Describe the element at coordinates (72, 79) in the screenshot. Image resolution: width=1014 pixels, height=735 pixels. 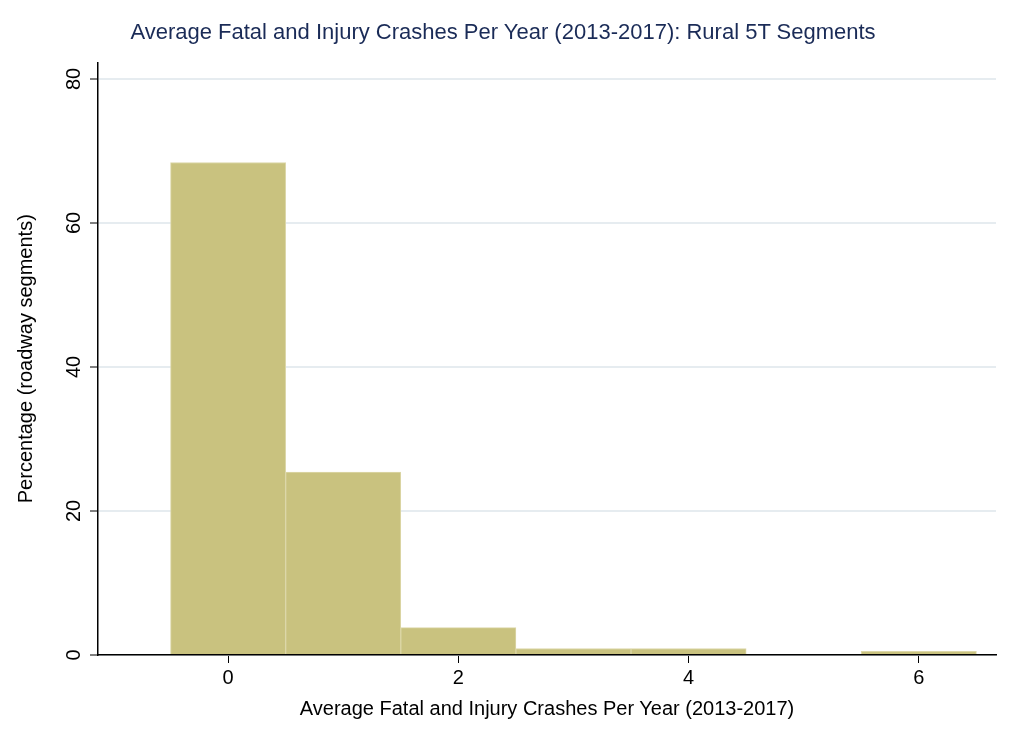
I see `y-tick-label: 80` at that location.